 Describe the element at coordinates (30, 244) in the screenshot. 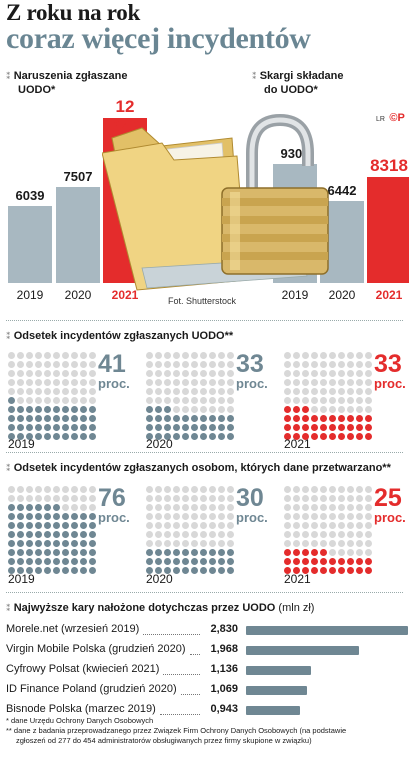

I see `bar` at that location.